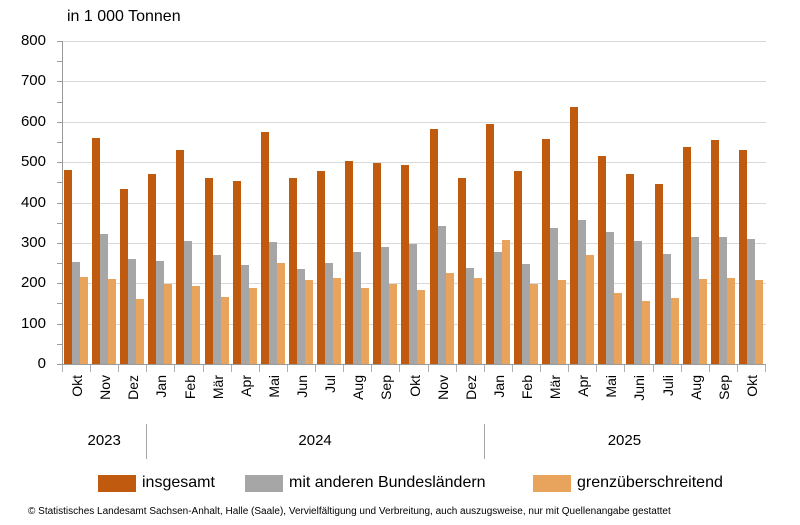 The image size is (800, 525). Describe the element at coordinates (117, 483) in the screenshot. I see `legend-swatch-insgesamt` at that location.